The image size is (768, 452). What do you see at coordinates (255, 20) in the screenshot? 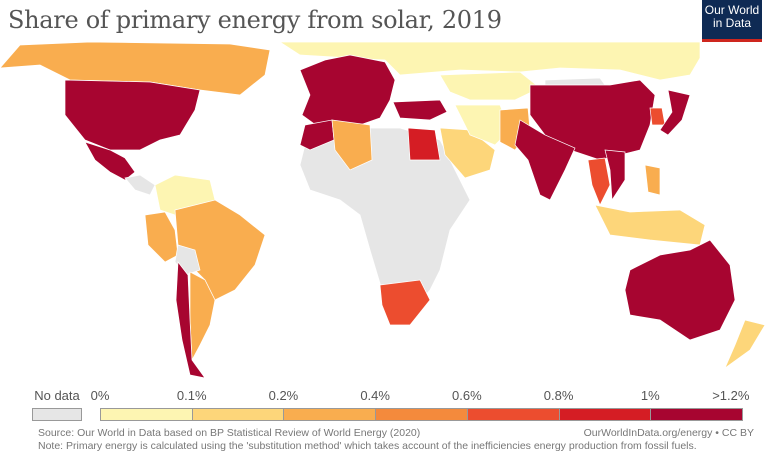
I see `chart-title: Share of primary energy from solar, 2019` at bounding box center [255, 20].